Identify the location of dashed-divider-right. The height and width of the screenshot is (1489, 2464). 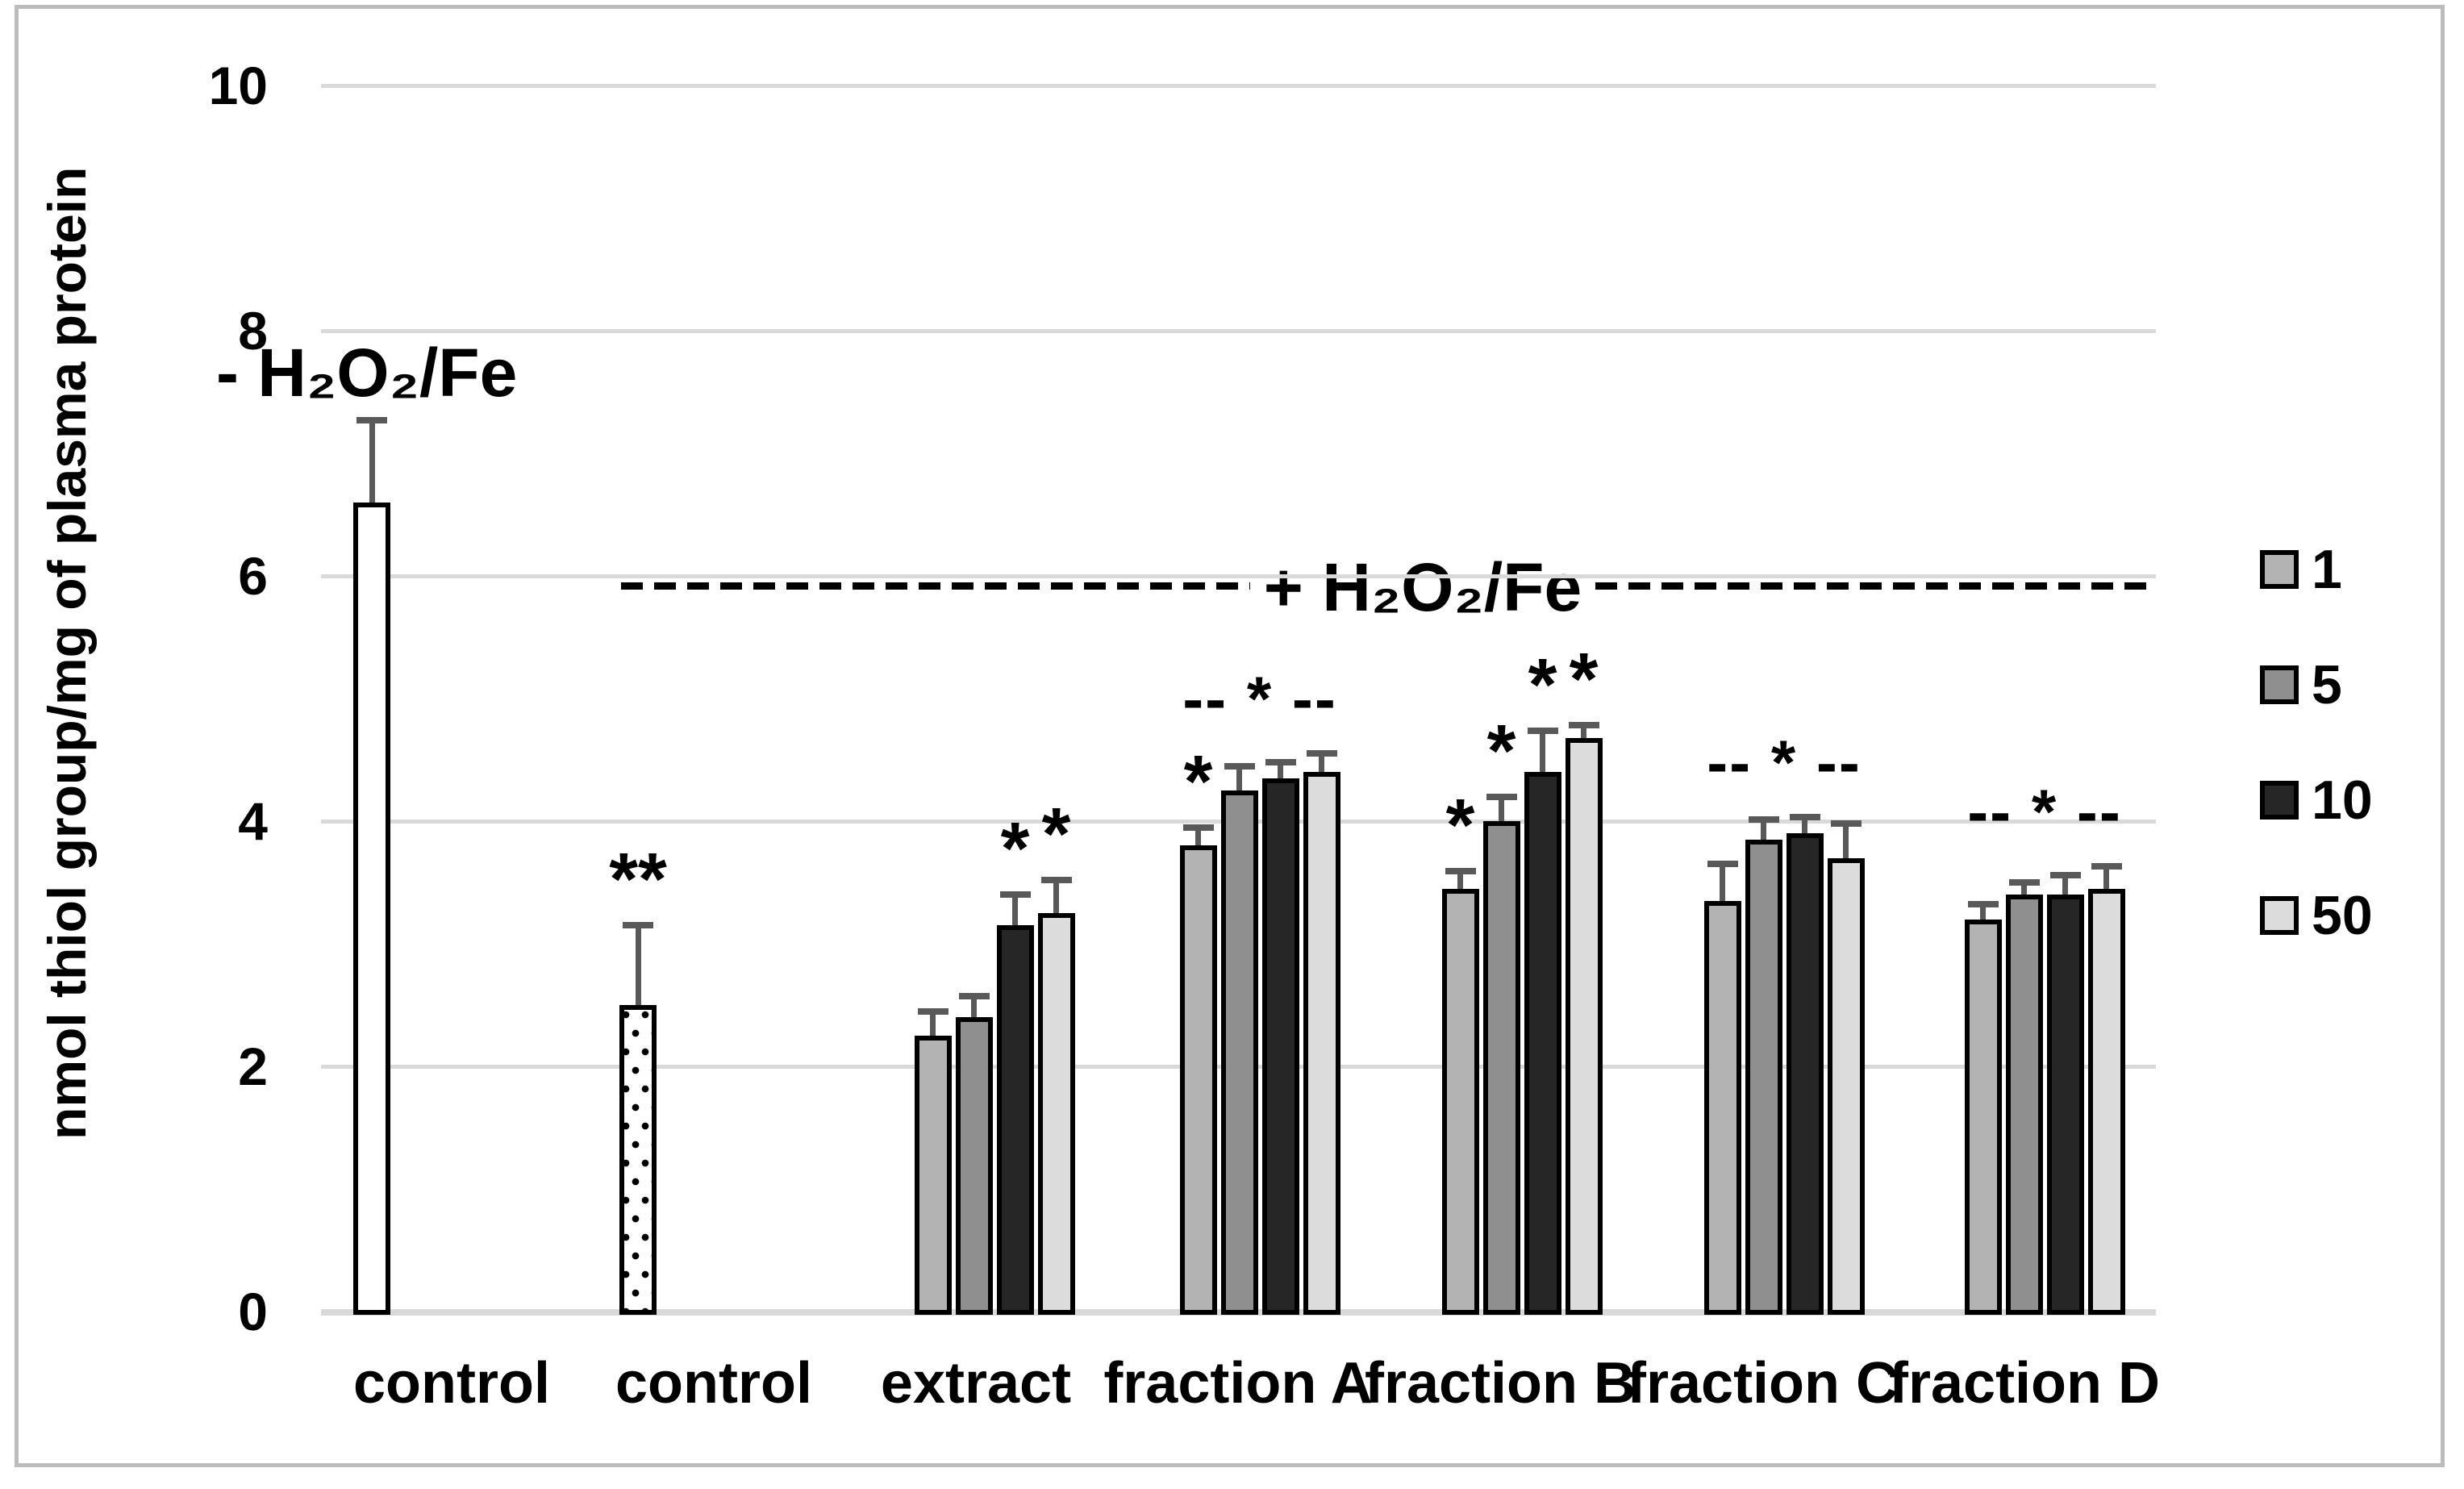
(1874, 586).